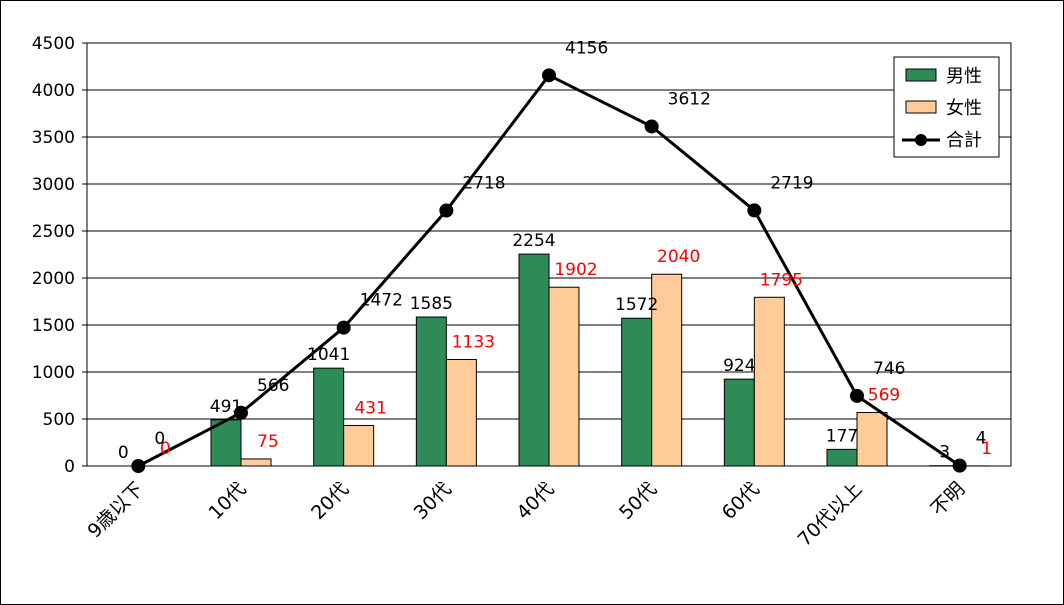 This screenshot has width=1064, height=605. What do you see at coordinates (586, 48) in the screenshot?
I see `total-value-label: 4156` at bounding box center [586, 48].